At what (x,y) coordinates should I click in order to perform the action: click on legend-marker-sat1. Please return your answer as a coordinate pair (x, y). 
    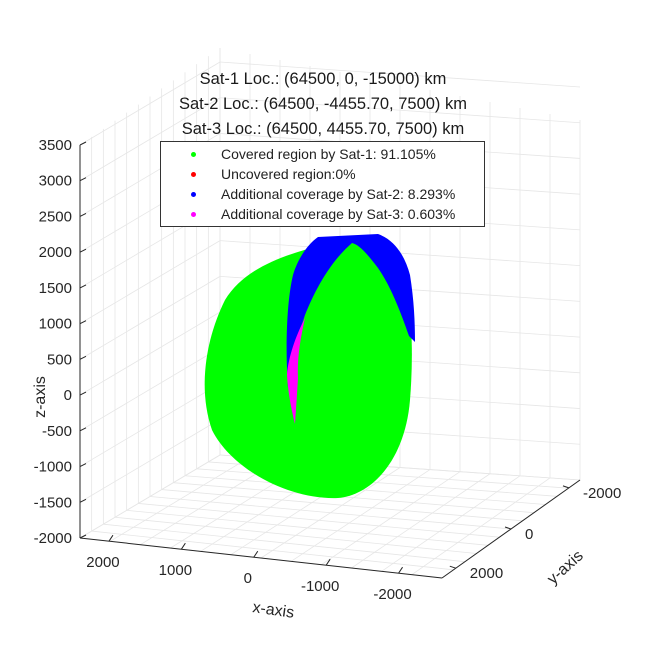
    Looking at the image, I should click on (193, 154).